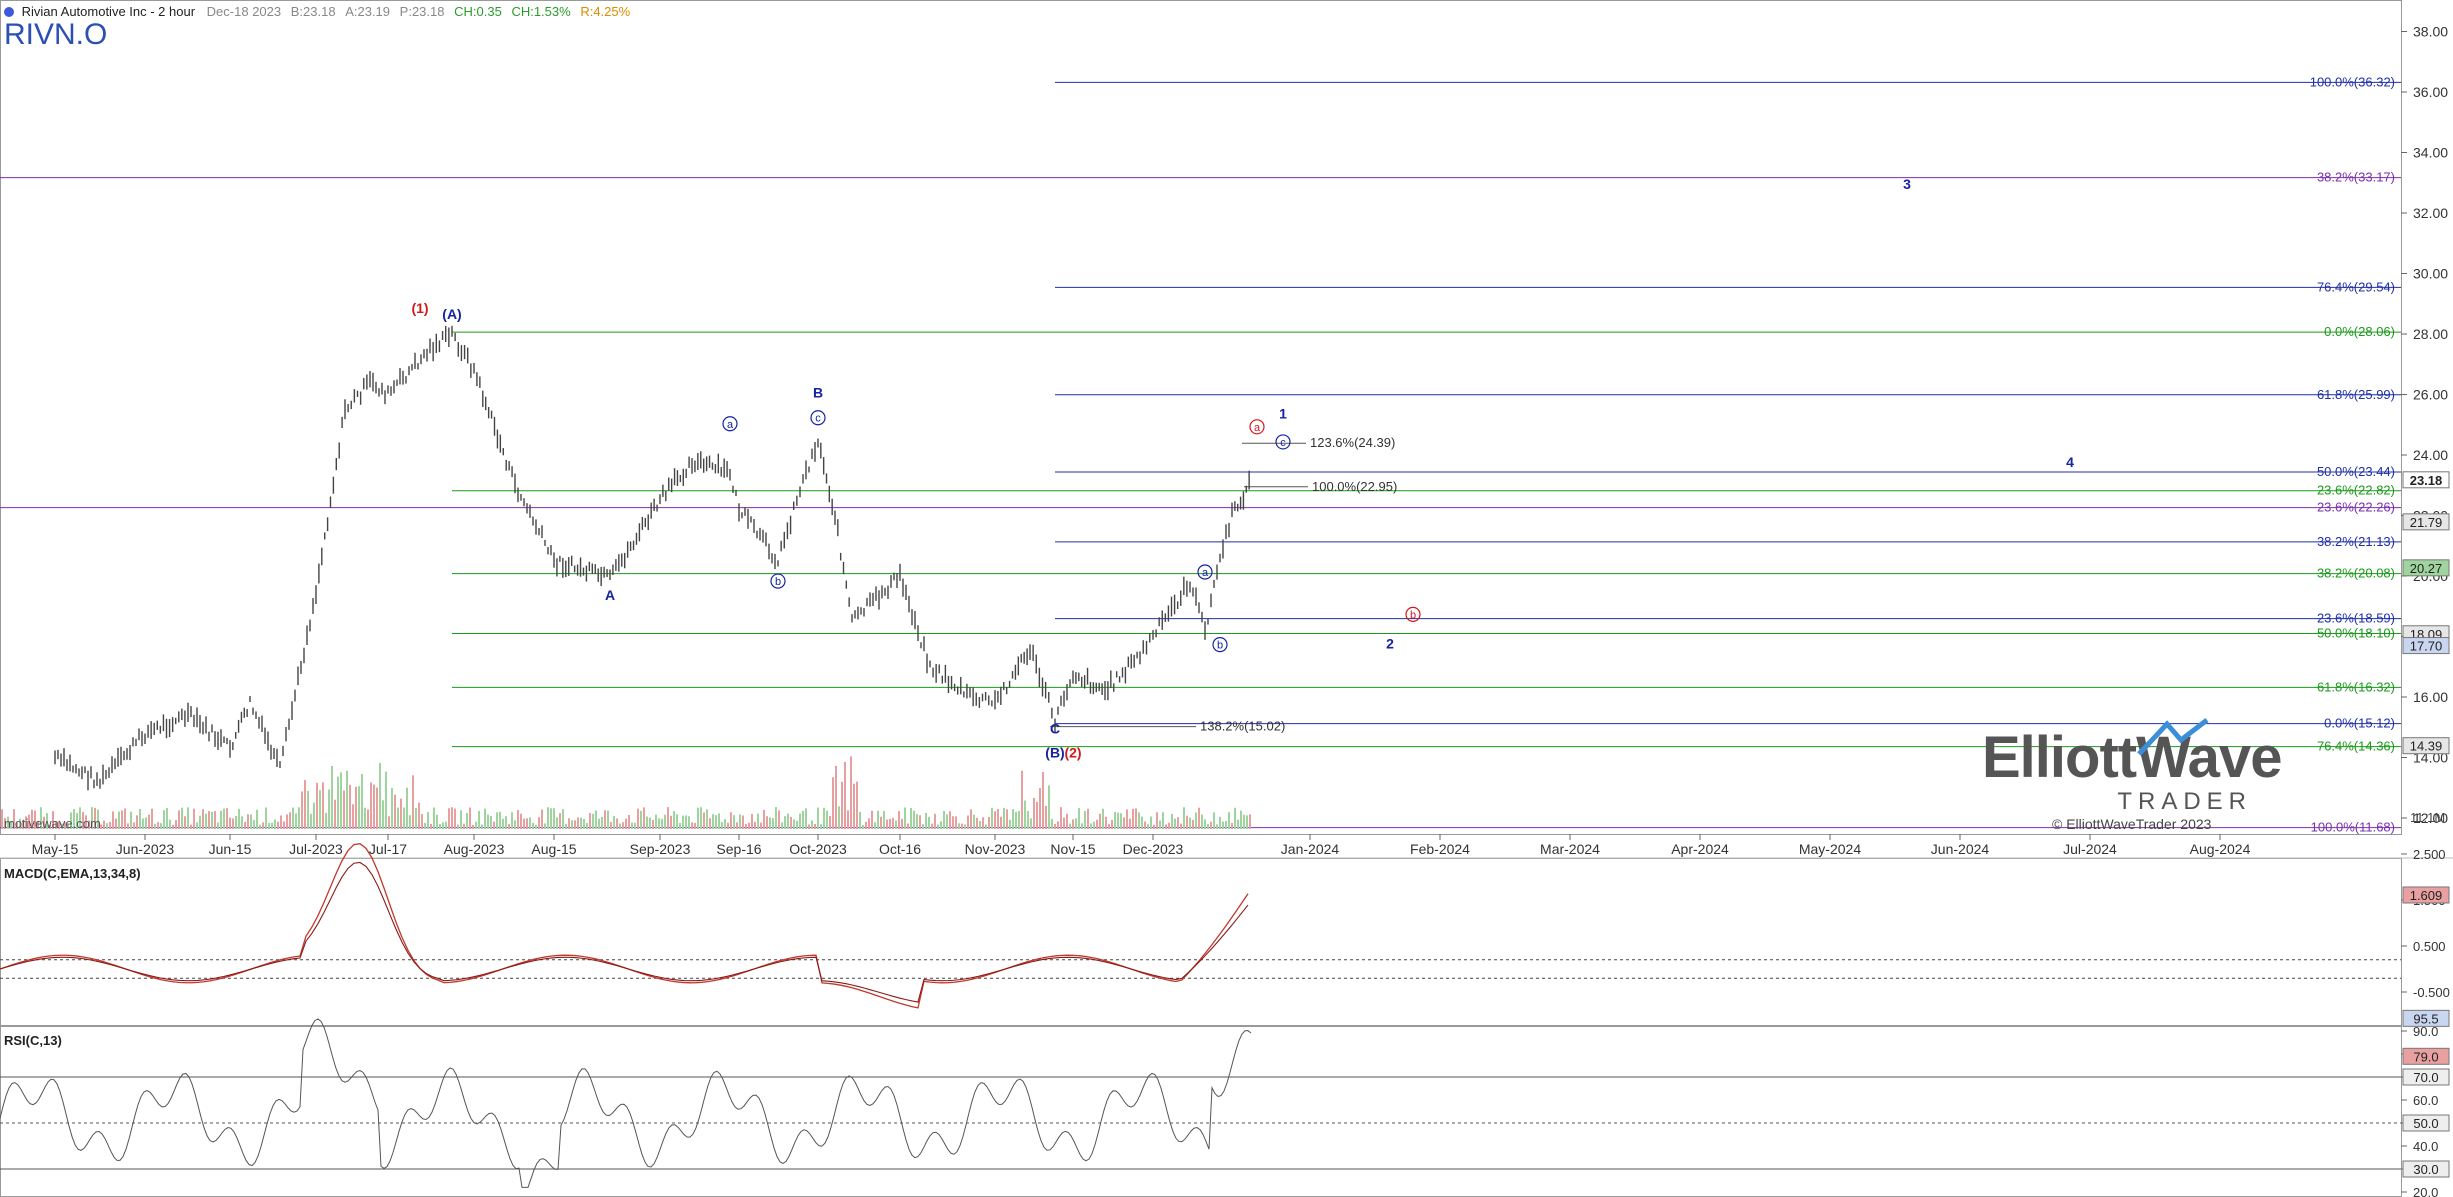  What do you see at coordinates (2356, 394) in the screenshot?
I see `fib-label: 61.8%(25.99)` at bounding box center [2356, 394].